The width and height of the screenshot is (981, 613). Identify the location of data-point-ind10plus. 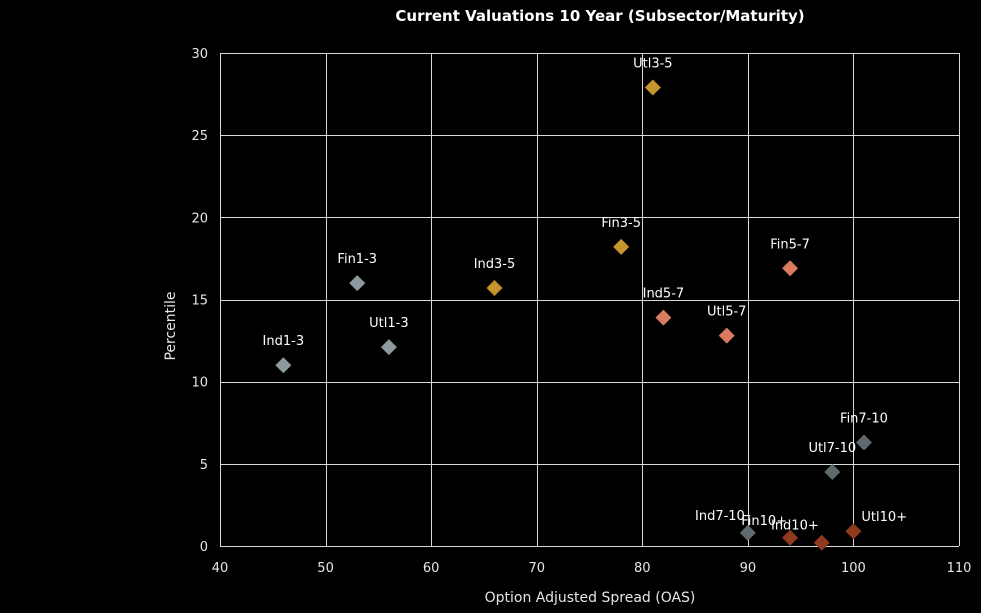
(821, 542).